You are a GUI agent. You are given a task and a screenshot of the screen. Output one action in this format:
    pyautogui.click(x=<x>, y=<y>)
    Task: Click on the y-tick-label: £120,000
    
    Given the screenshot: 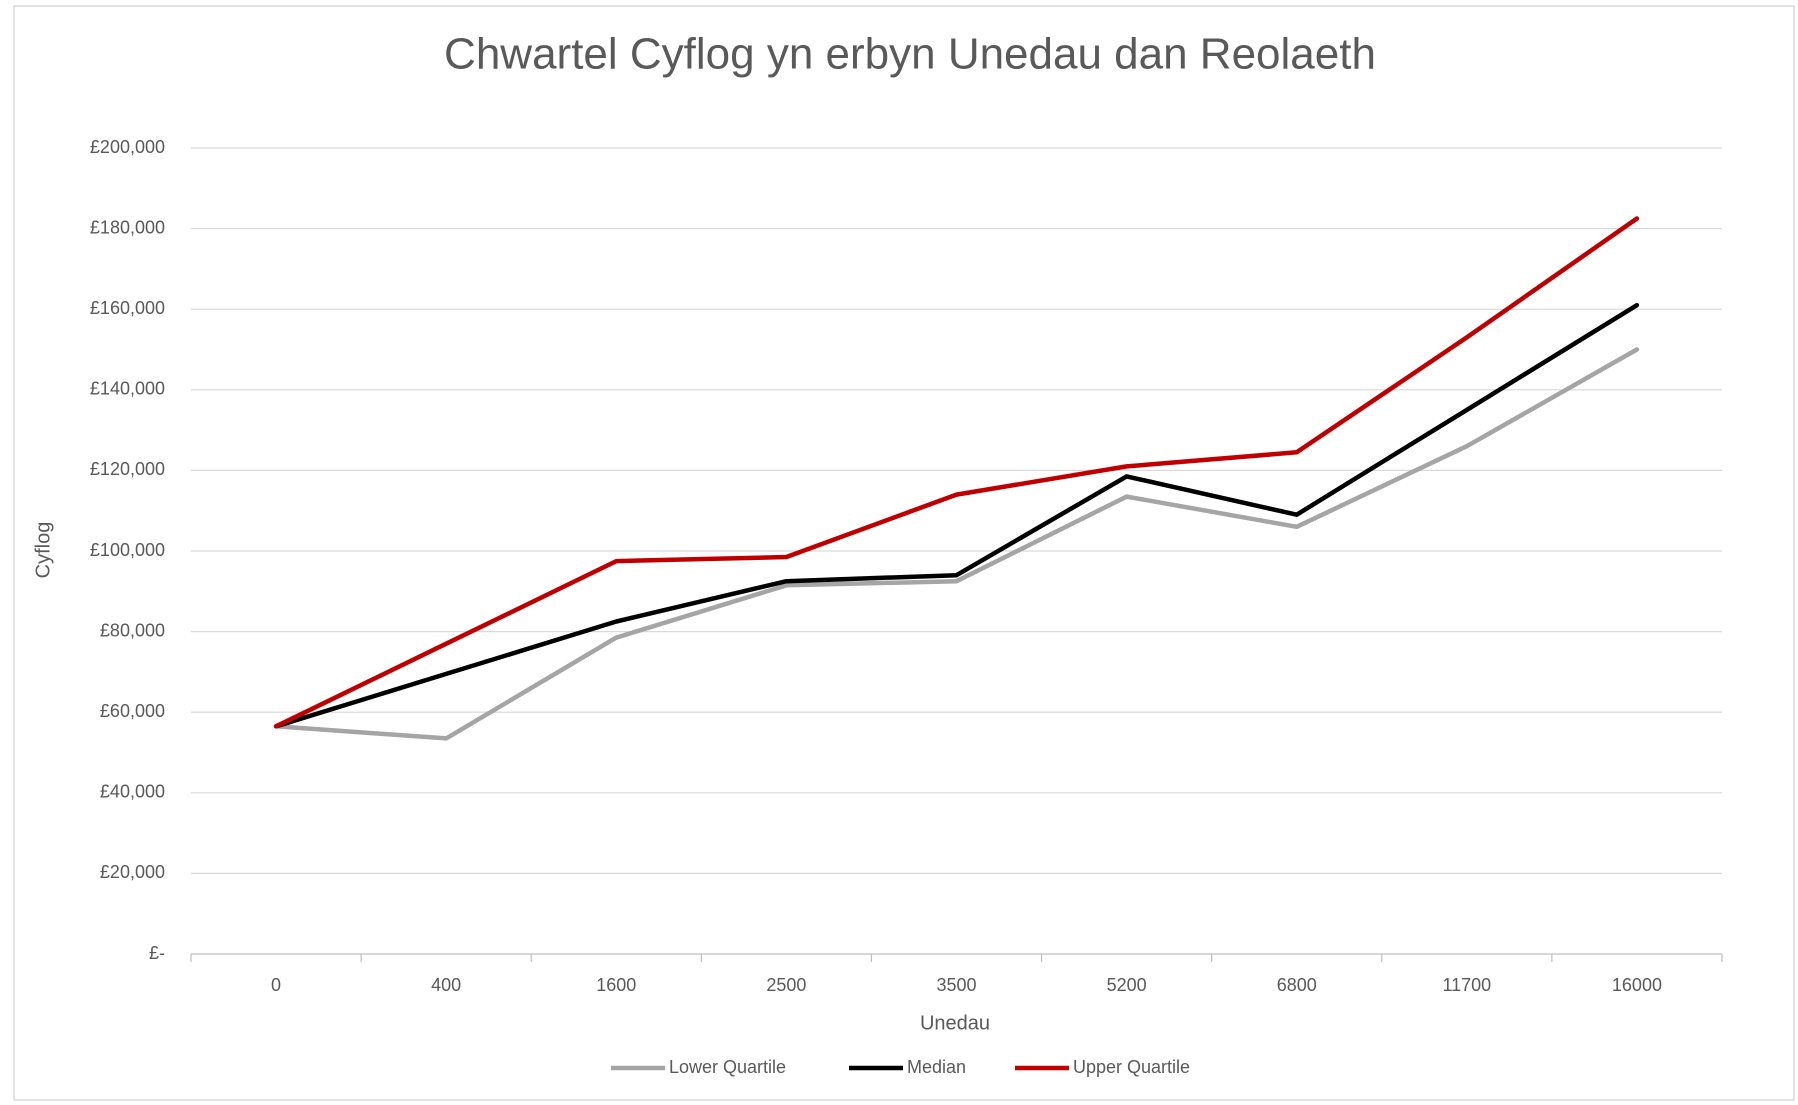 What is the action you would take?
    pyautogui.click(x=127, y=469)
    